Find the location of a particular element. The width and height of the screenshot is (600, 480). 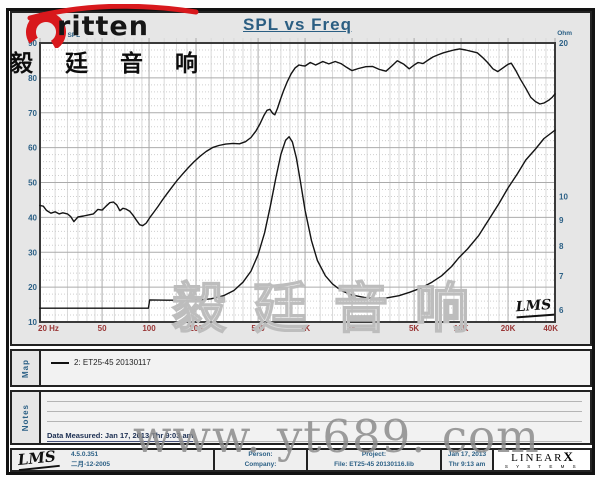

project-label: Project: is located at coordinates (374, 454).